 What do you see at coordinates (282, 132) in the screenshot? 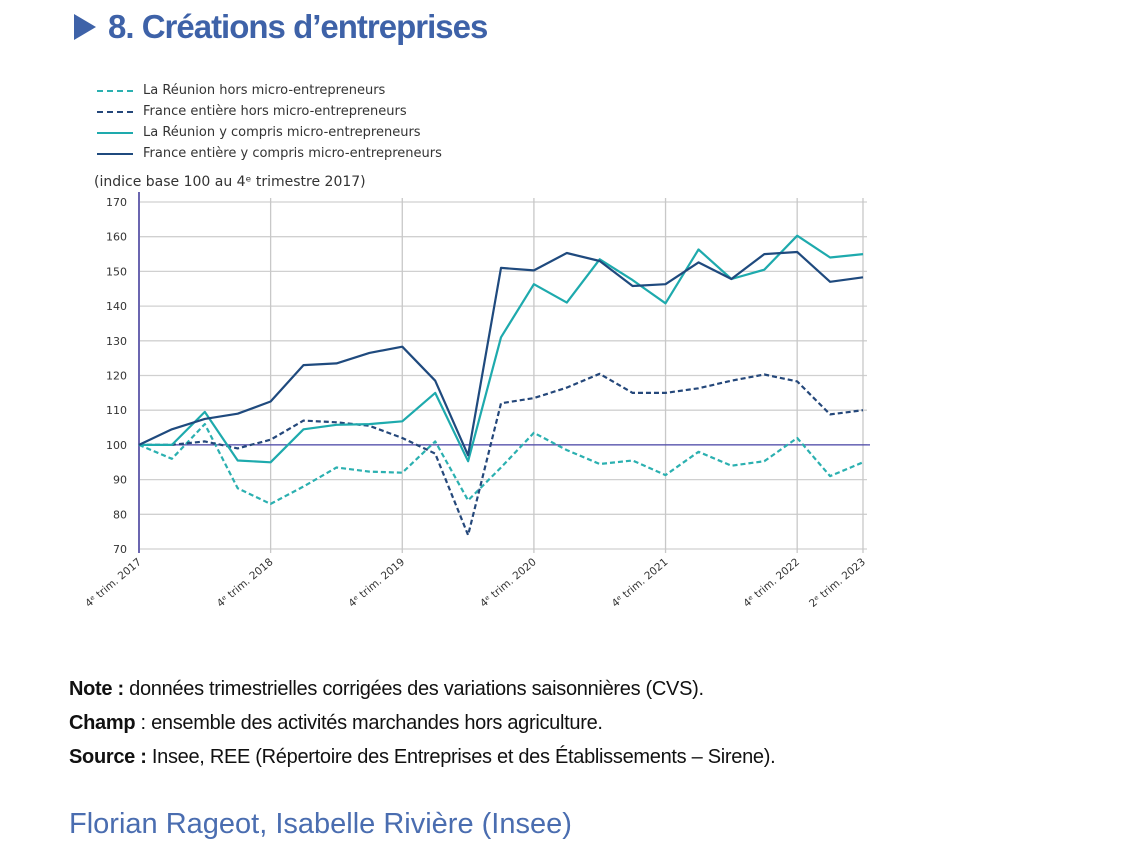
I see `legend-label: La Réunion y compris micro-entrepreneurs` at bounding box center [282, 132].